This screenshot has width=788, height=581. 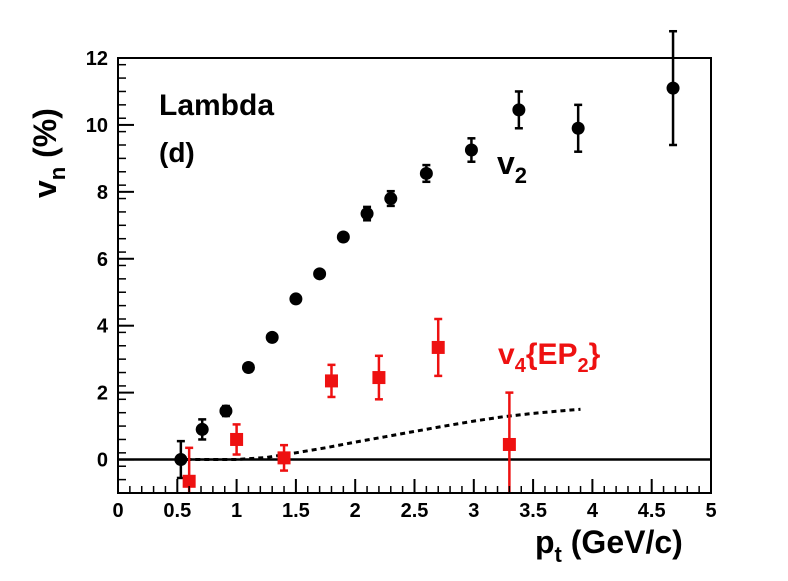 I want to click on y-tick-label: 8, so click(x=102, y=193).